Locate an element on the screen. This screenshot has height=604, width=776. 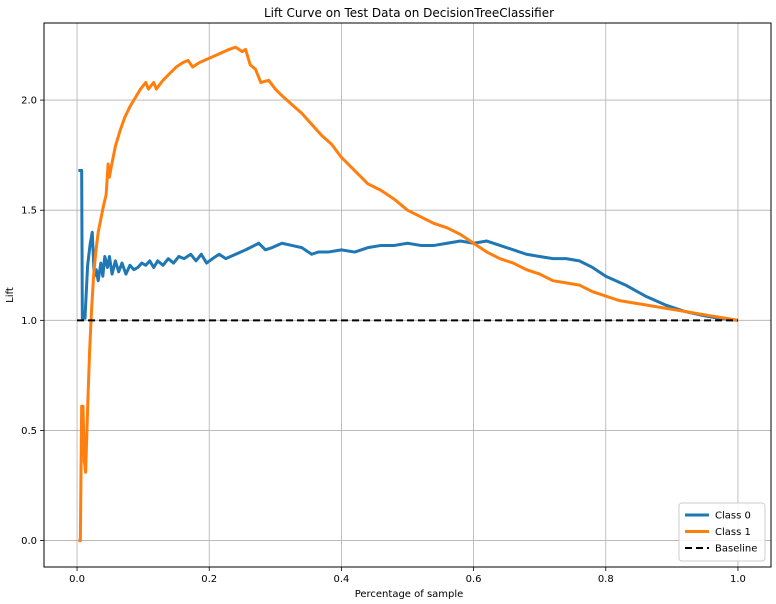
y-tick-label: 0.5 is located at coordinates (29, 431).